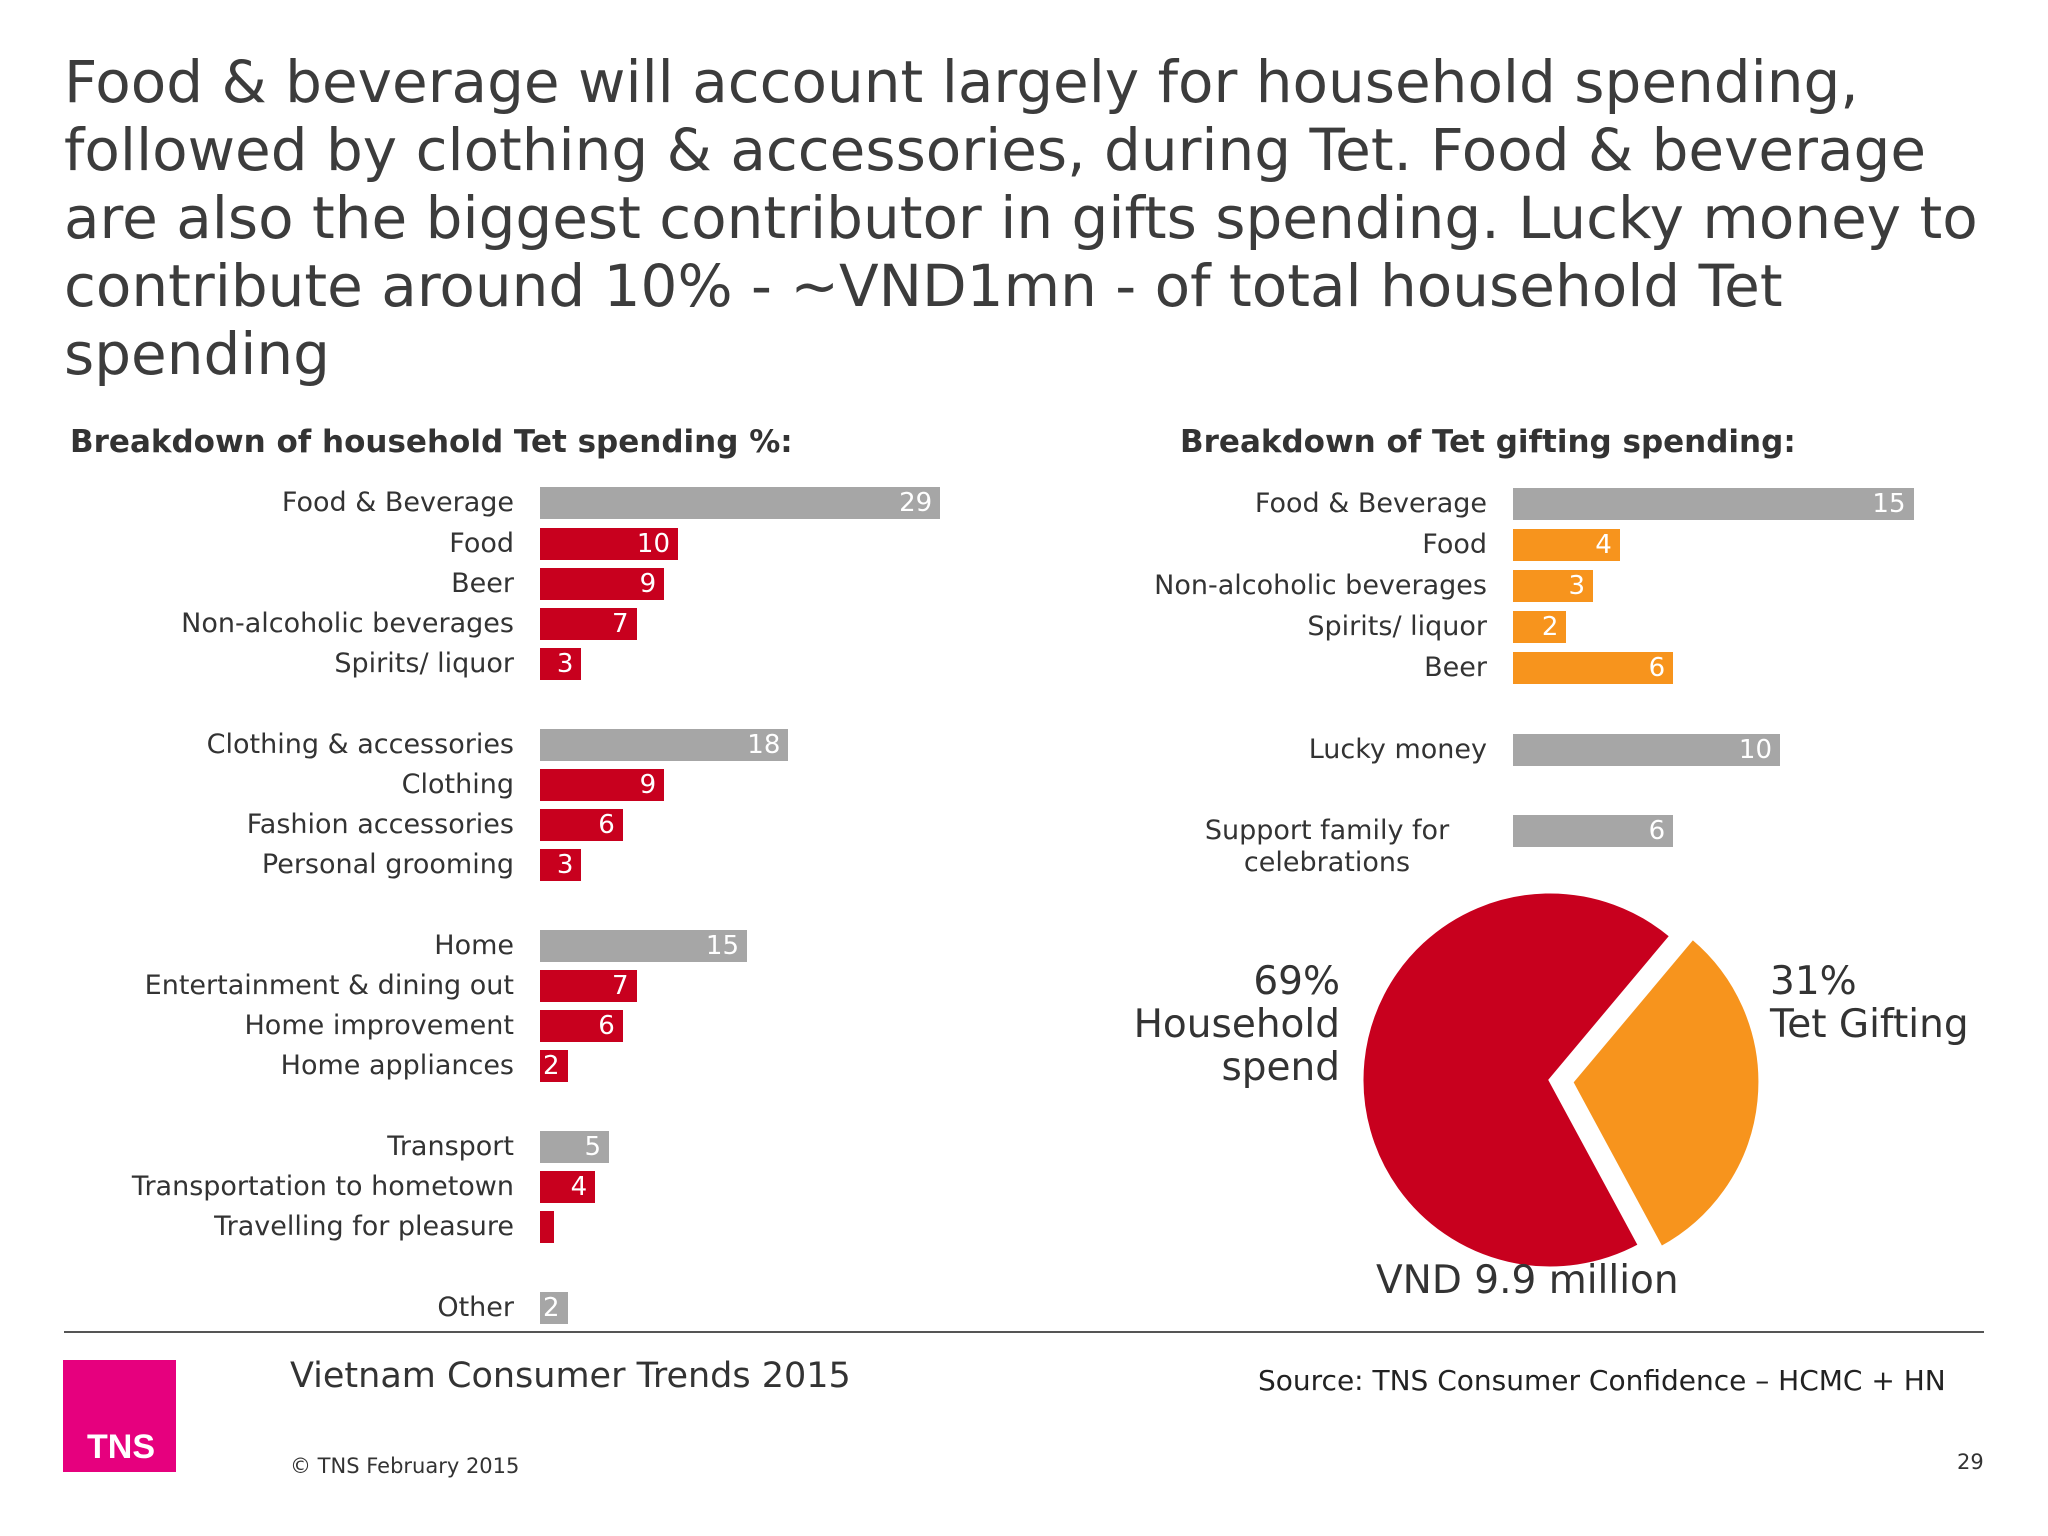 This screenshot has height=1536, width=2048. I want to click on page-number: 29, so click(1970, 1462).